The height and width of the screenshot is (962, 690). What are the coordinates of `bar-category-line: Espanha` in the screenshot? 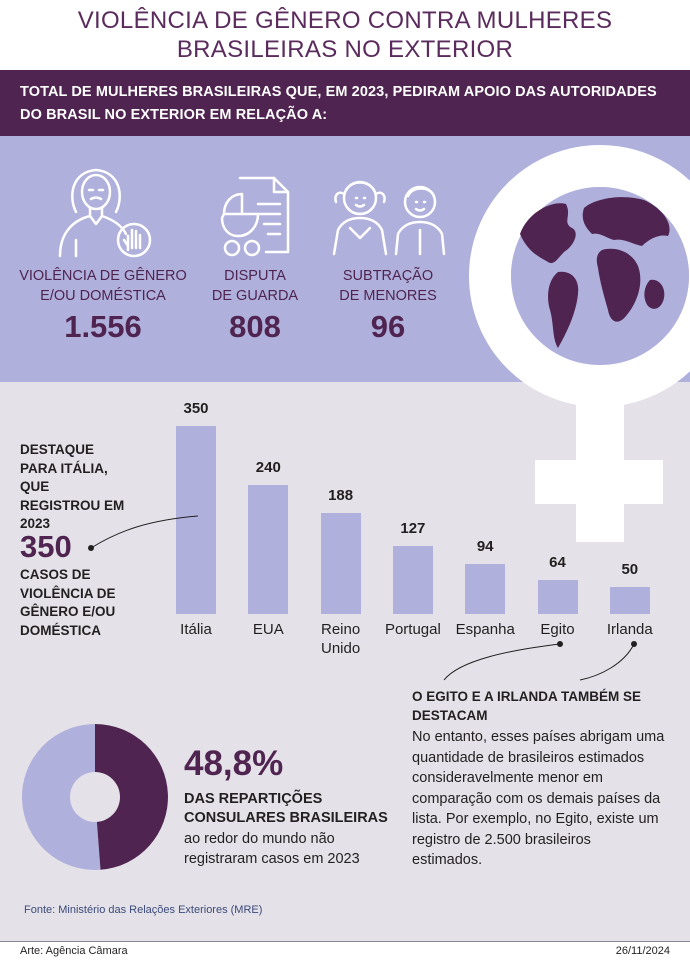 It's located at (485, 629).